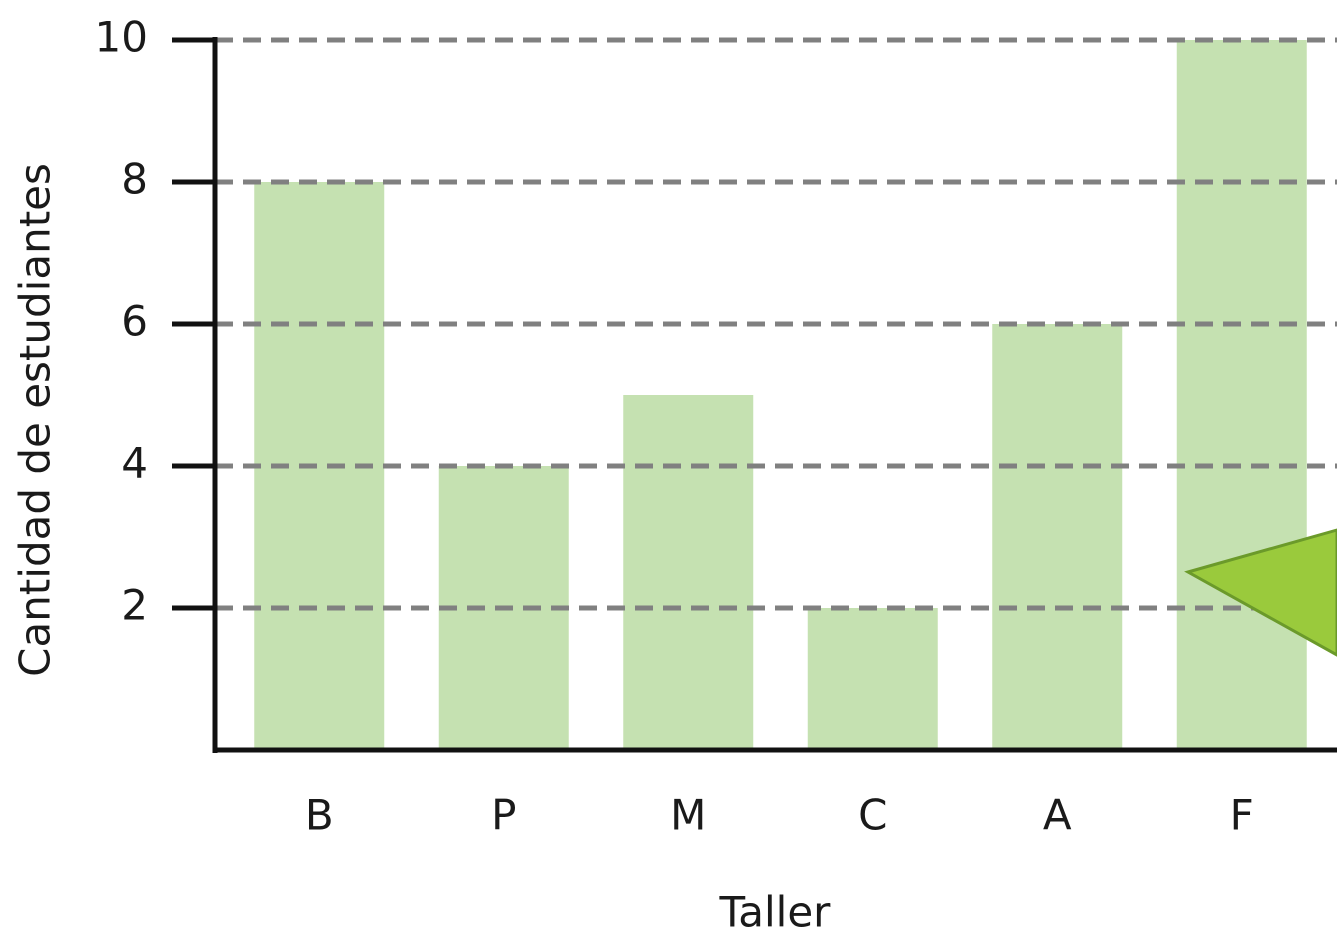 This screenshot has width=1337, height=936. I want to click on x-tick-label: P, so click(503, 815).